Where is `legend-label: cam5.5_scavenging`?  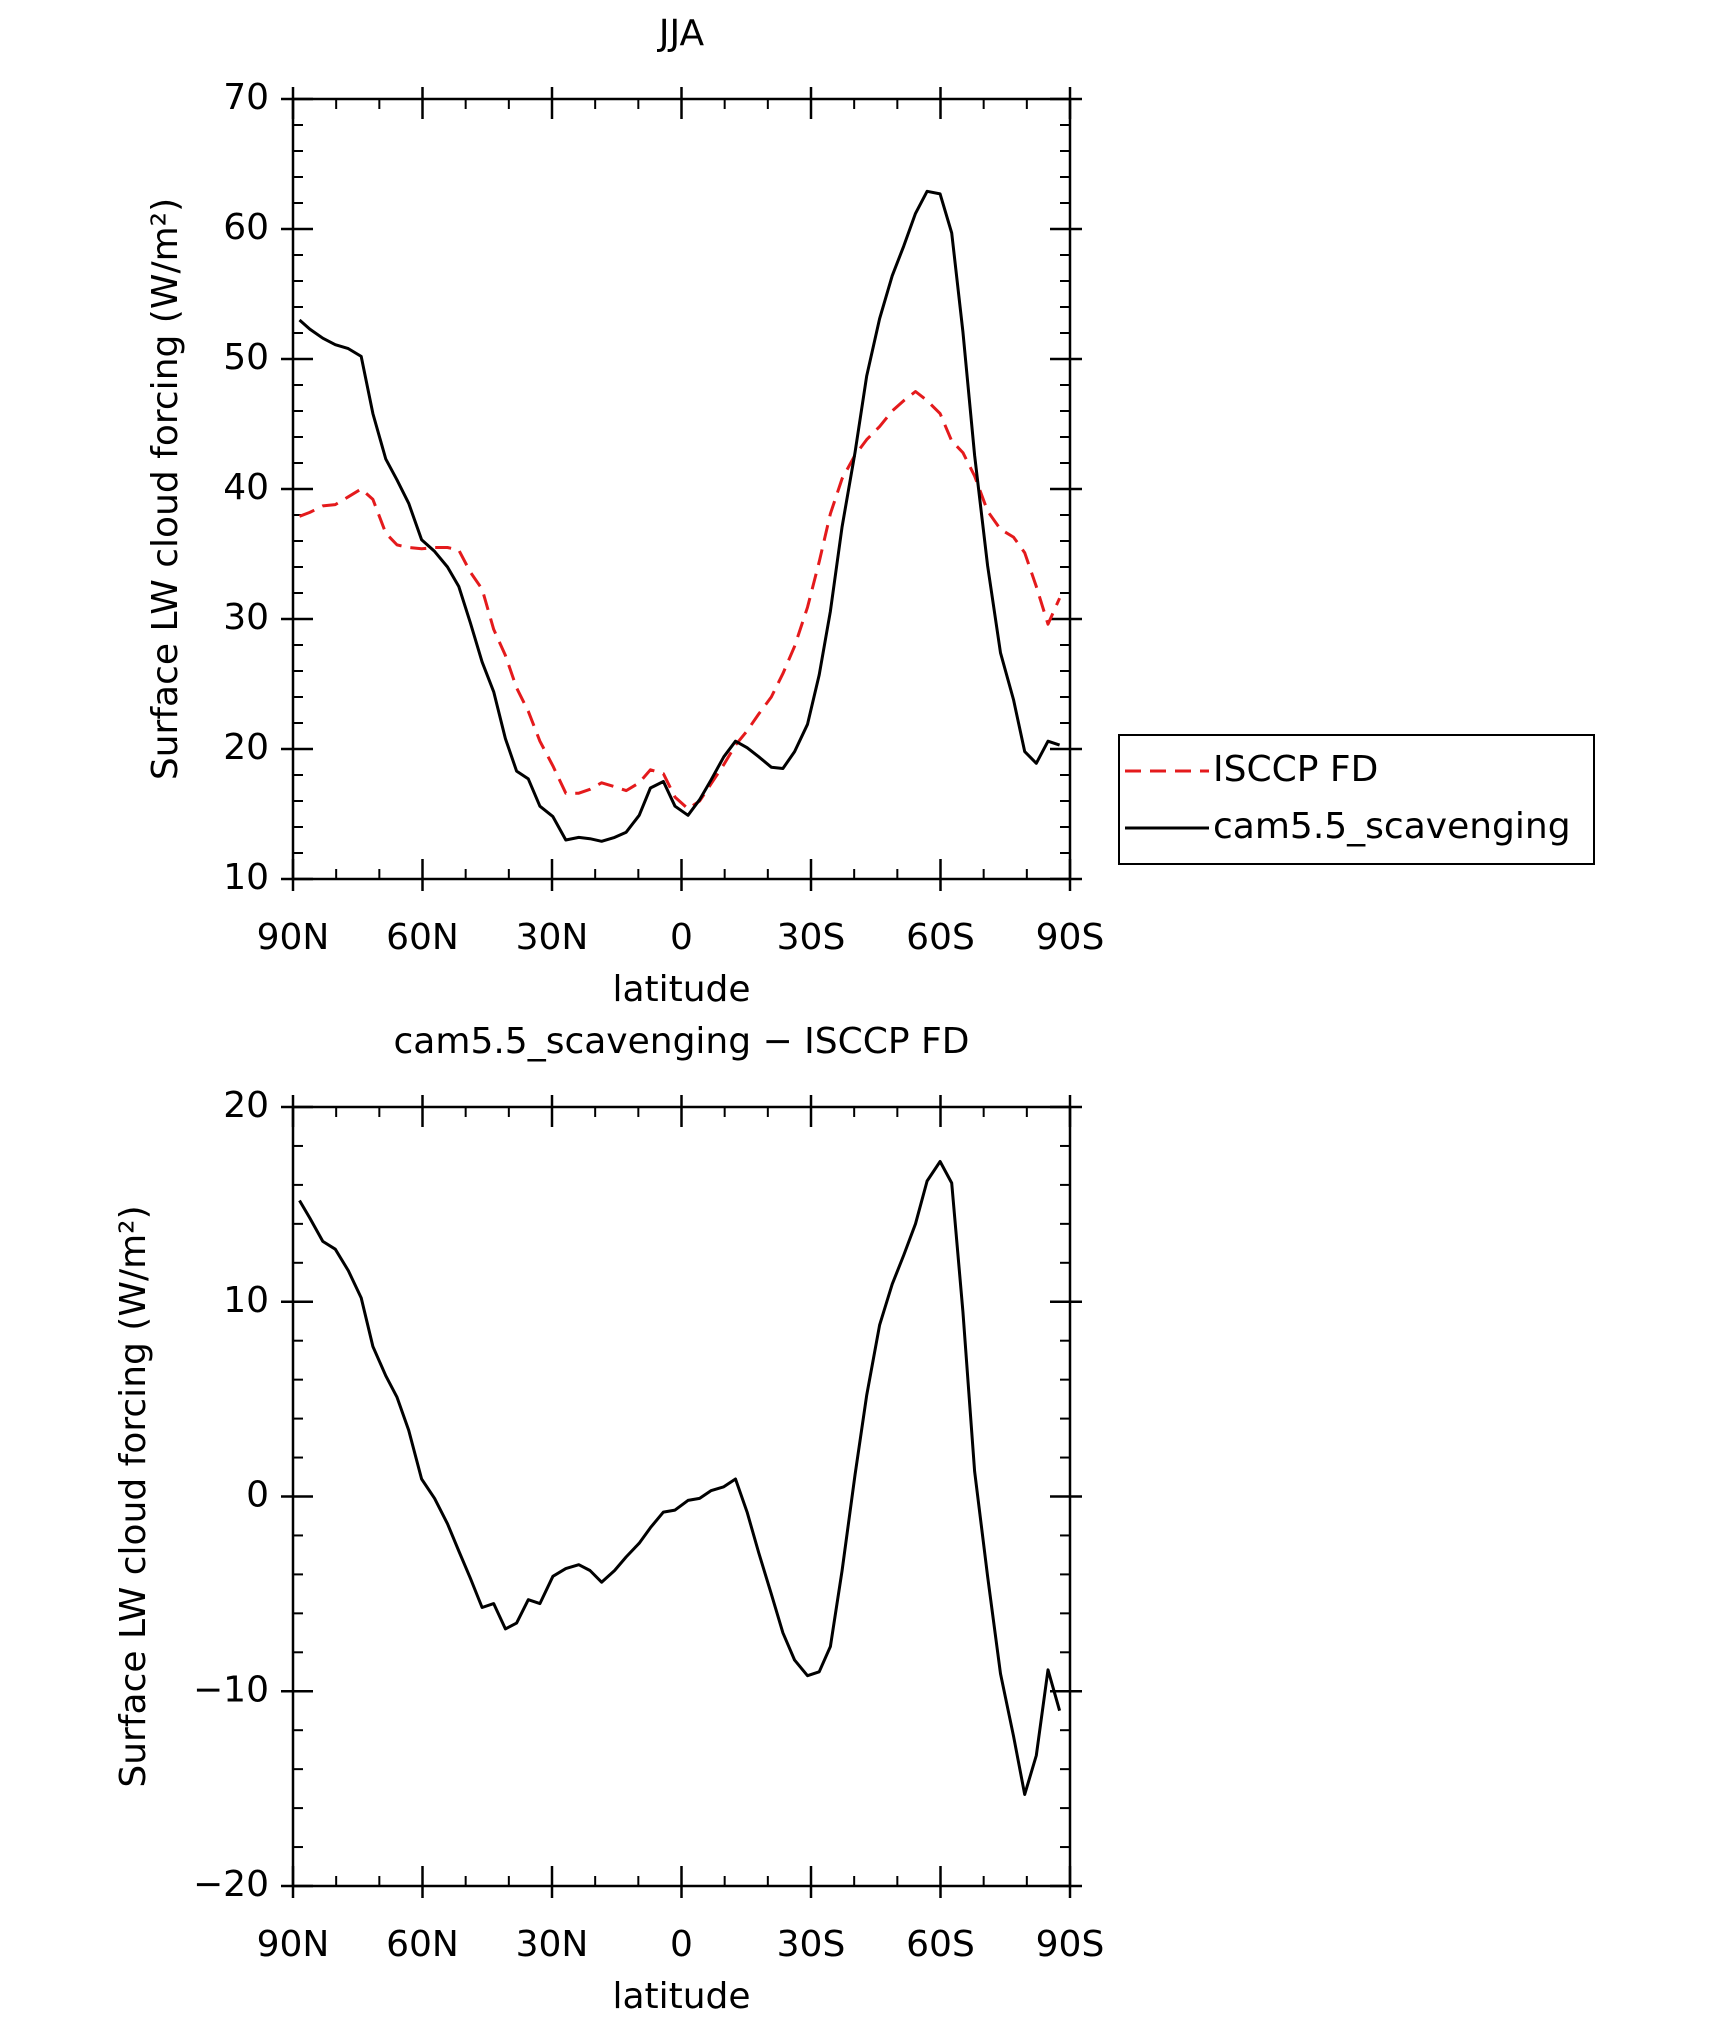
legend-label: cam5.5_scavenging is located at coordinates (1392, 826).